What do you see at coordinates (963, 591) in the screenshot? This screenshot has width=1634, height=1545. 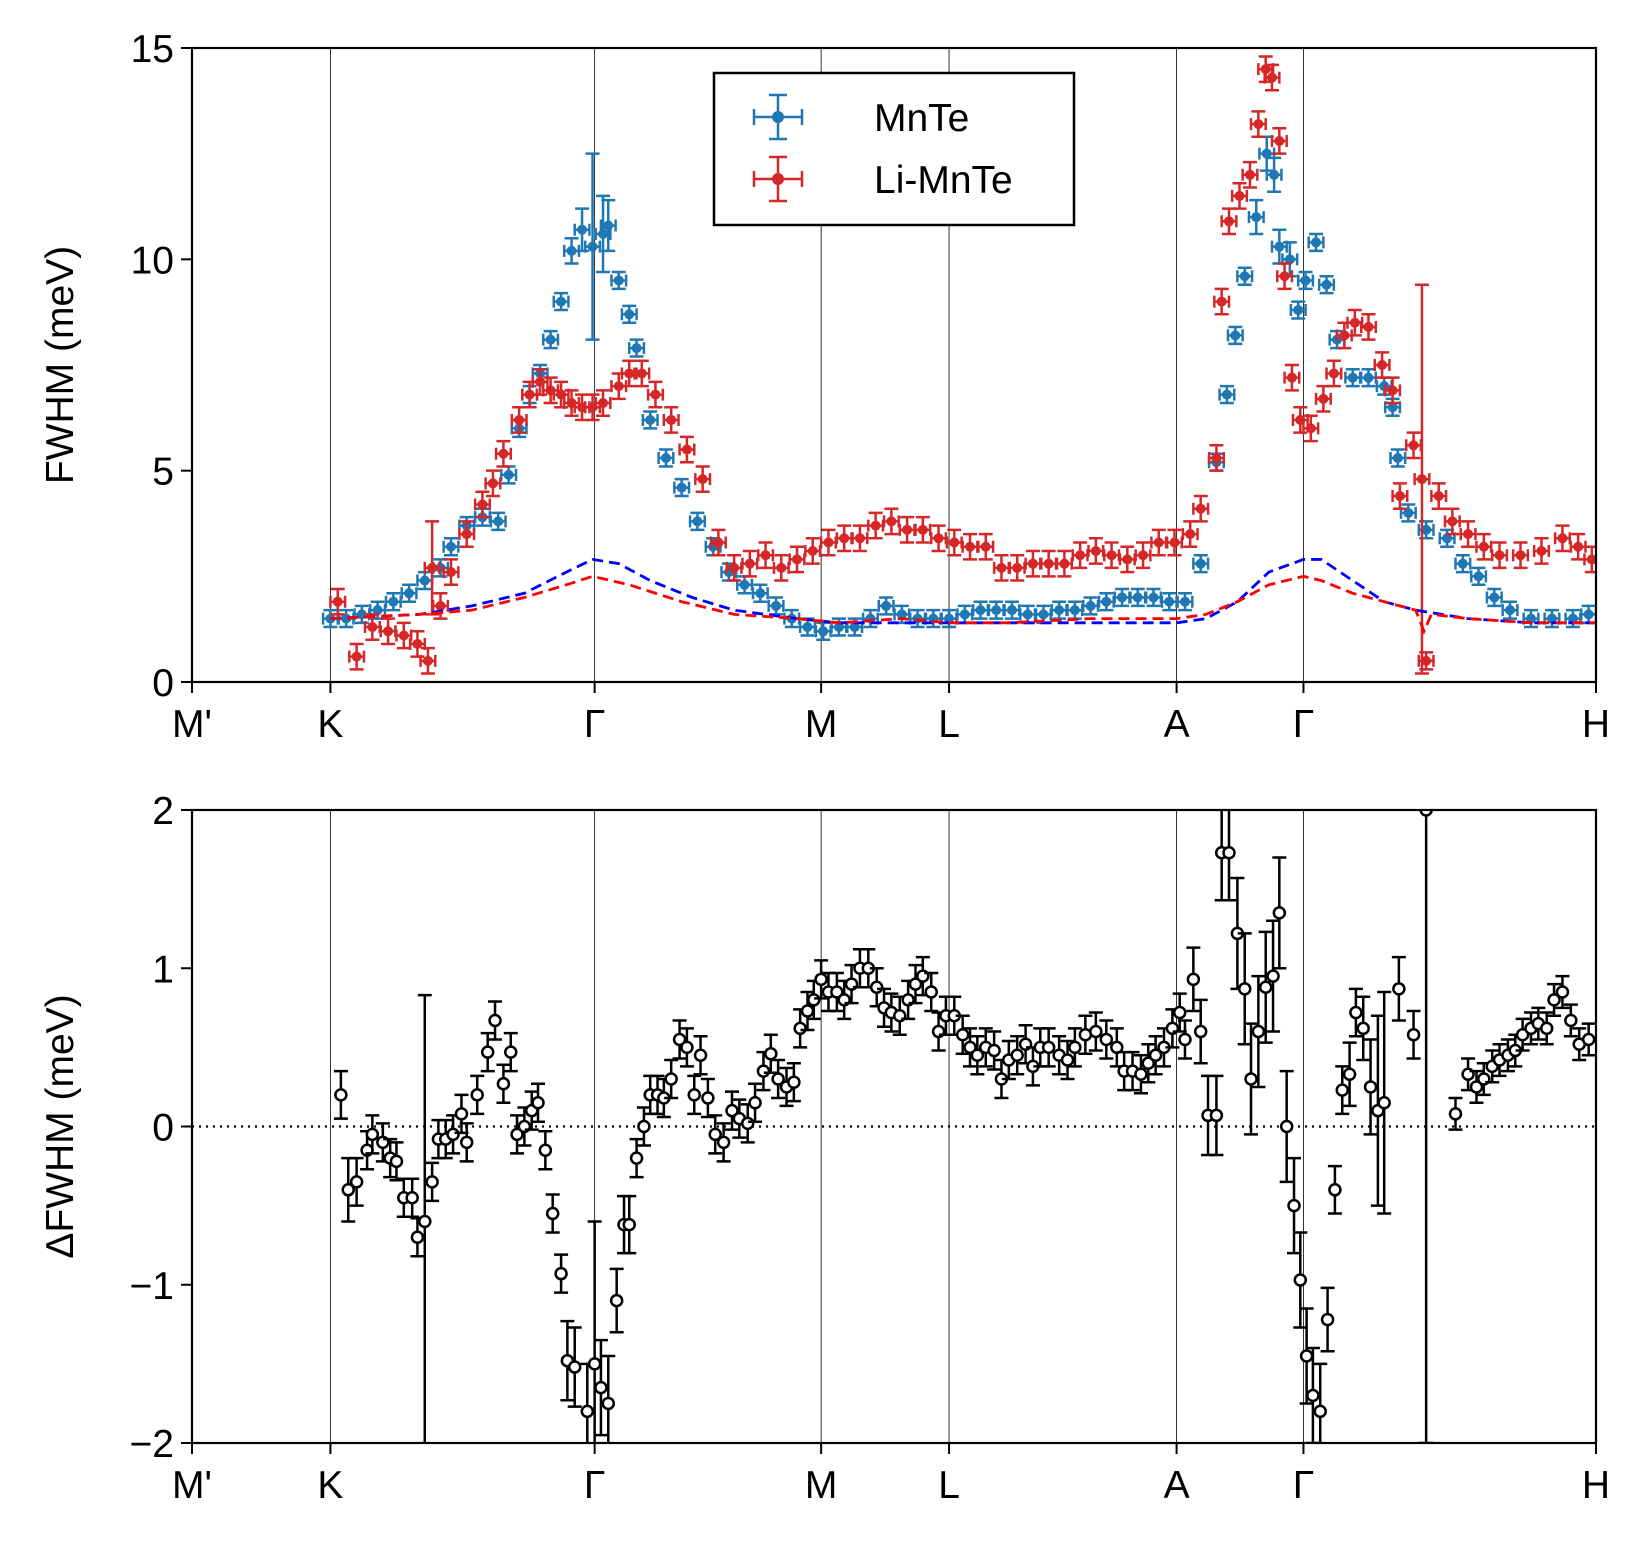 I see `model-line` at bounding box center [963, 591].